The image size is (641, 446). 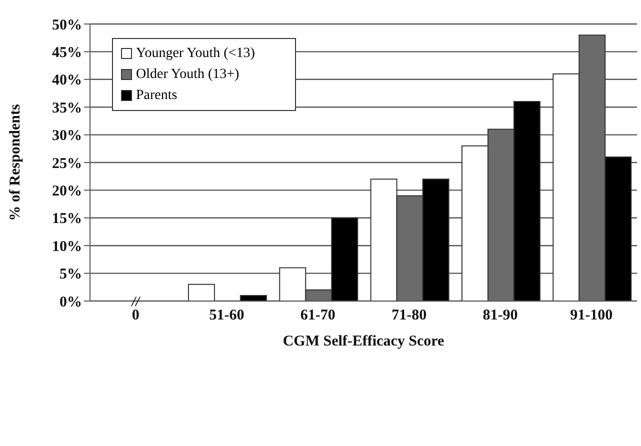 I want to click on x-axis-title: CGM Self-Efficacy Score, so click(x=363, y=342).